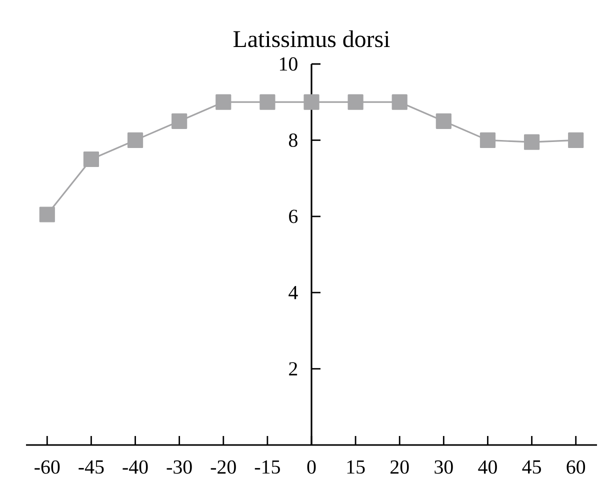 The width and height of the screenshot is (605, 492). Describe the element at coordinates (487, 467) in the screenshot. I see `x-tick-label: 40` at that location.